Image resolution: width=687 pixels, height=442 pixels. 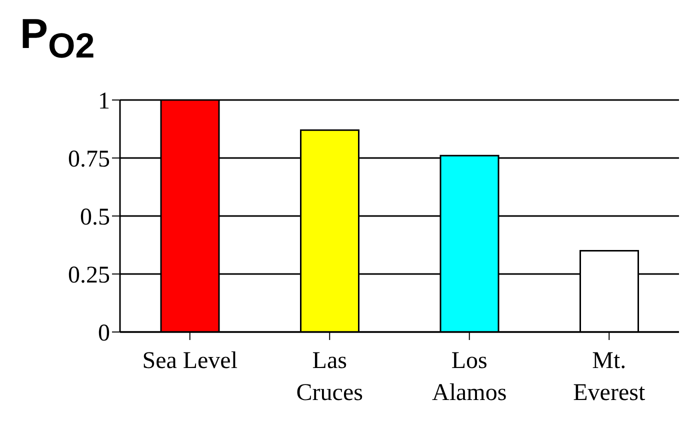 What do you see at coordinates (190, 361) in the screenshot?
I see `x-tick-label: Sea Level` at bounding box center [190, 361].